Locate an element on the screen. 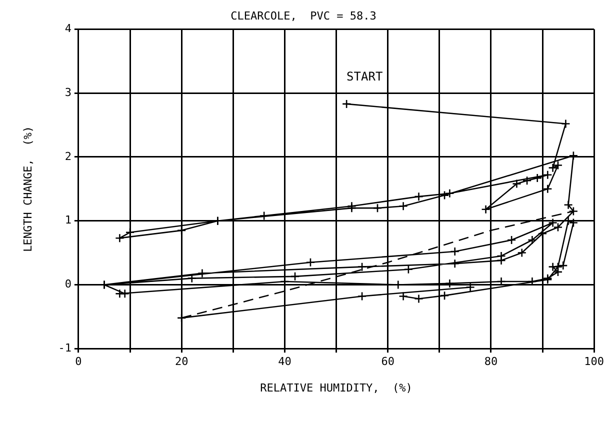 This screenshot has height=423, width=615. y-tick-label: -1 is located at coordinates (65, 347).